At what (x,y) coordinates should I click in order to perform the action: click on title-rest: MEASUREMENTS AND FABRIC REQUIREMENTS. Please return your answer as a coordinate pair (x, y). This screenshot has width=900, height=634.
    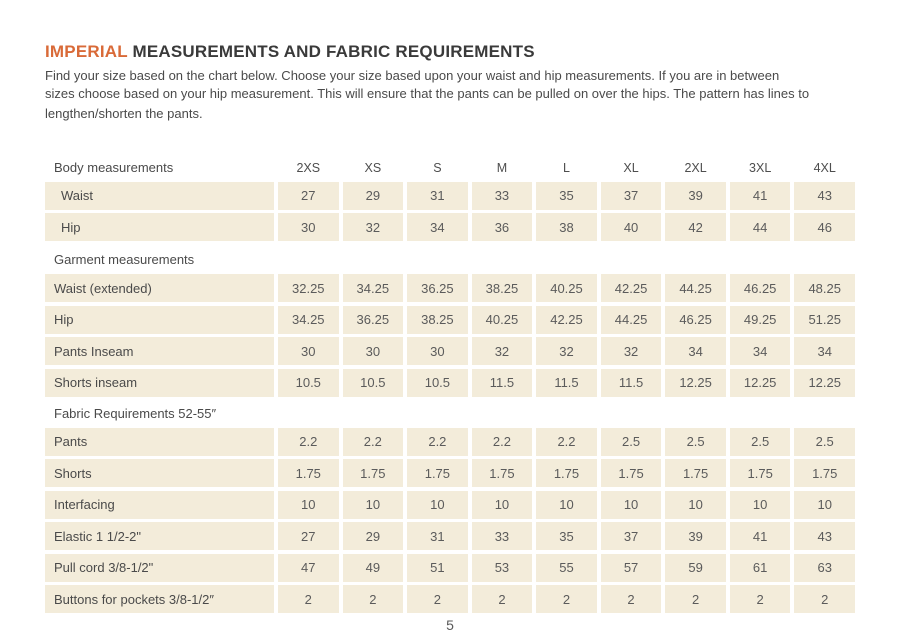
    Looking at the image, I should click on (331, 51).